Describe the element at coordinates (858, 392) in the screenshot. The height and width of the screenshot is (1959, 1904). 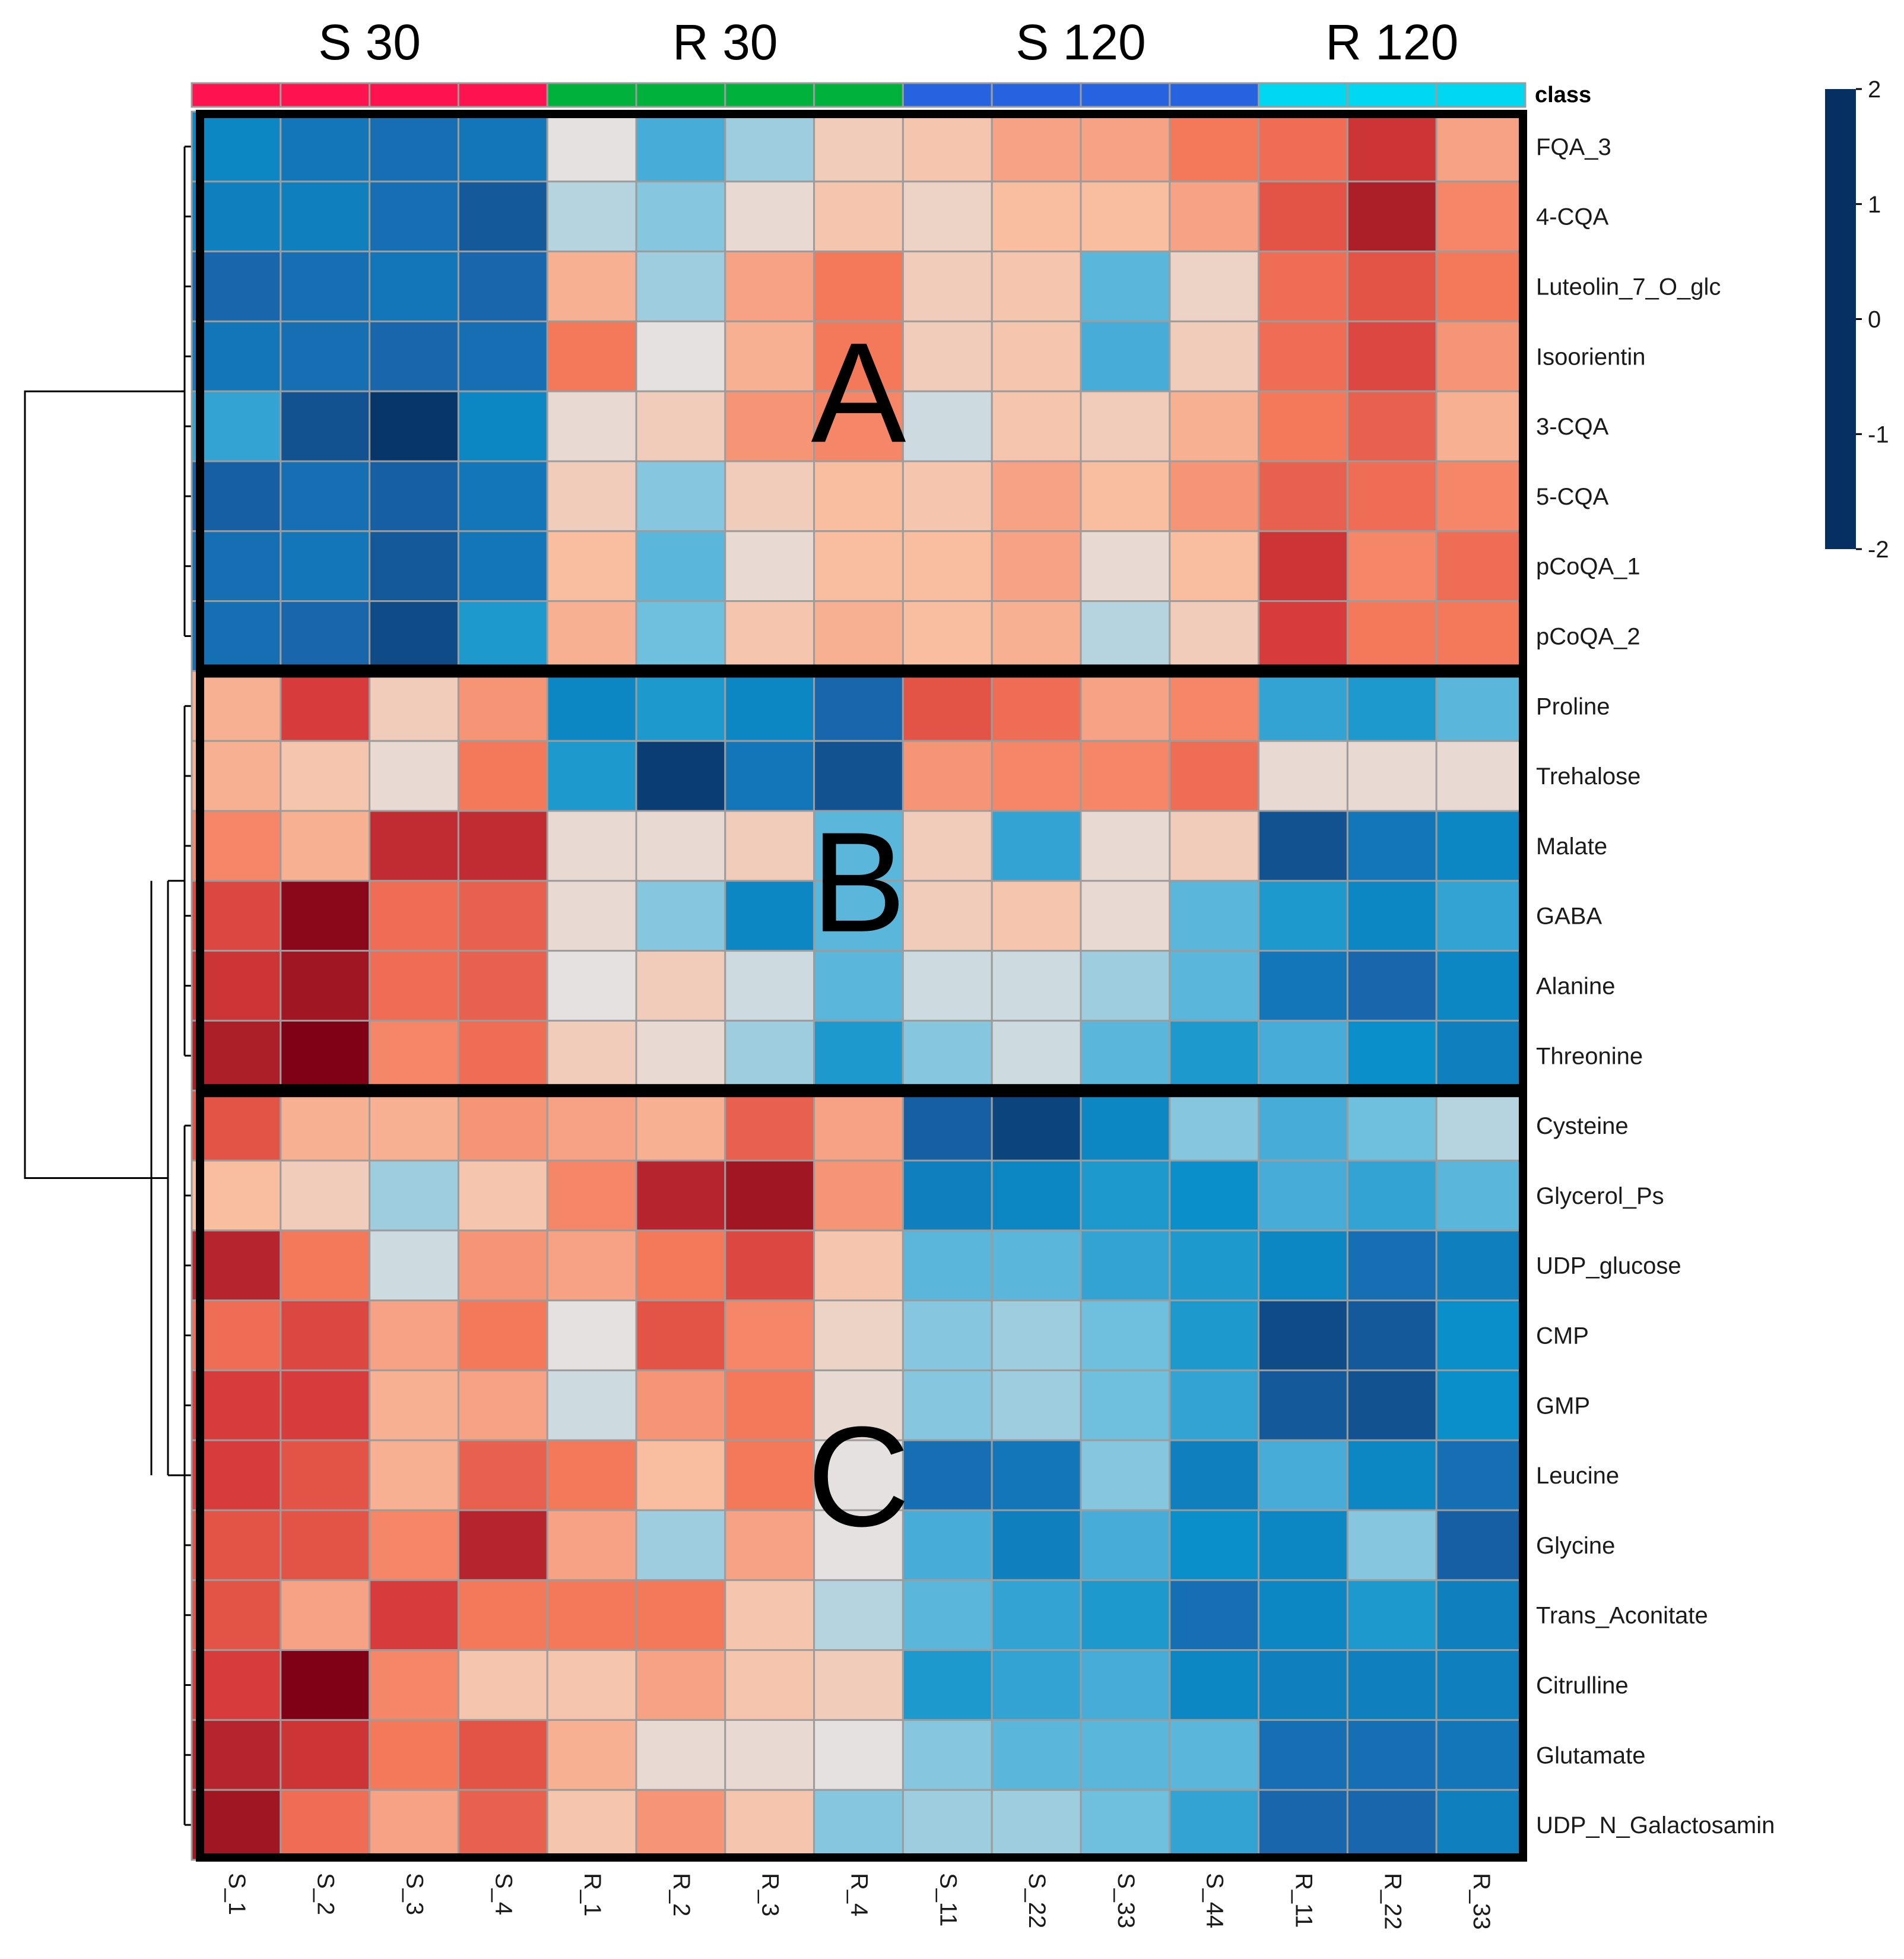
I see `cluster-letter: A` at that location.